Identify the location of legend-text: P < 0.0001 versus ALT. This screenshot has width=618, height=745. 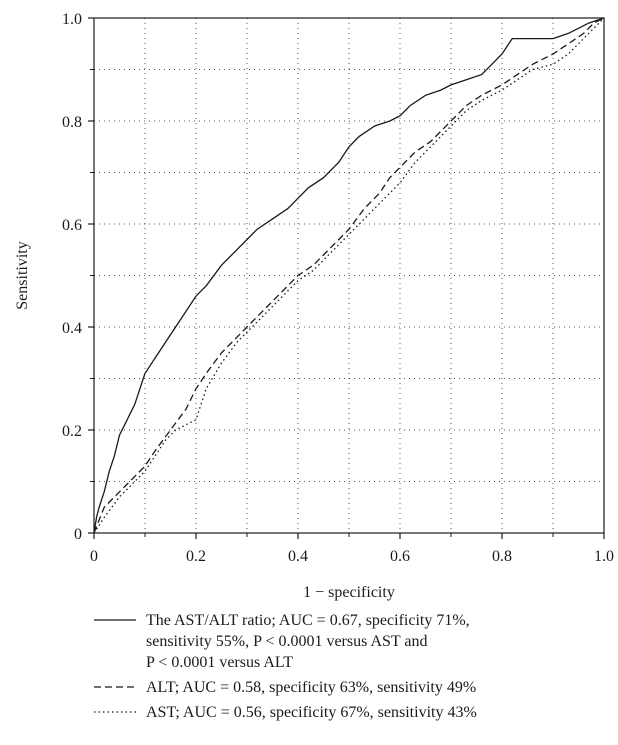
(219, 662).